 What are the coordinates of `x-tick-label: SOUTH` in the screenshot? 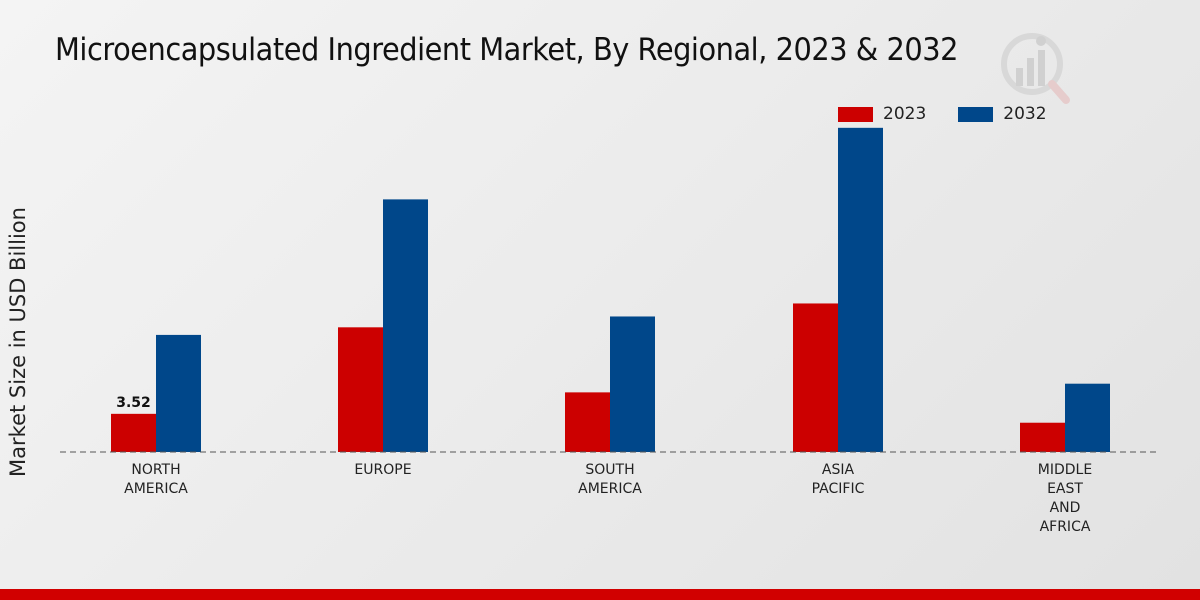 It's located at (609, 470).